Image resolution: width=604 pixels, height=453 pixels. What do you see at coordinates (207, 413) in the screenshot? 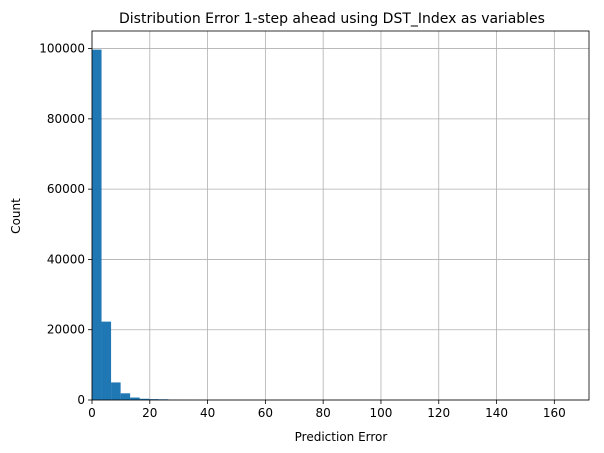
I see `x-tick-label: 40` at bounding box center [207, 413].